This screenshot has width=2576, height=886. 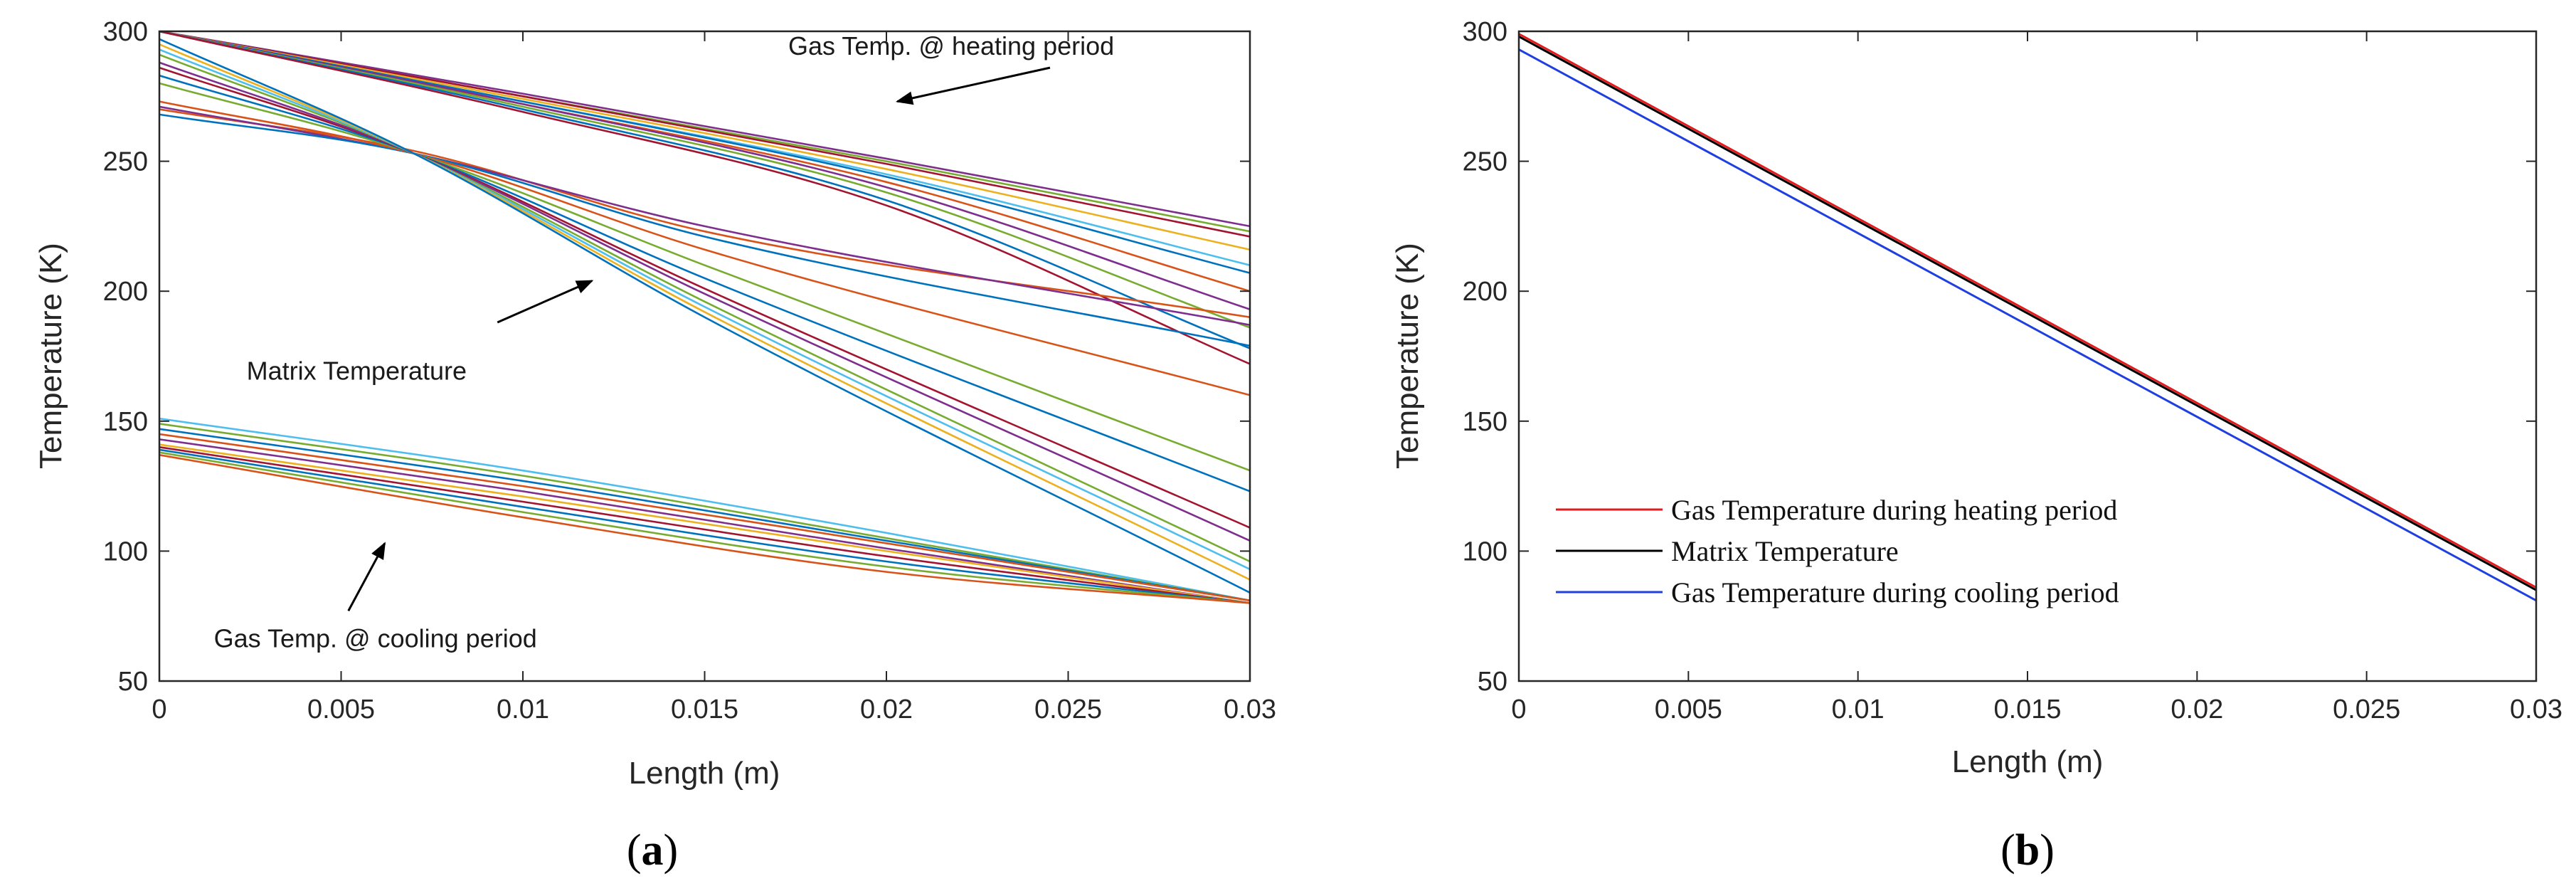 What do you see at coordinates (1894, 510) in the screenshot?
I see `legend-entry-1: Gas Temperature during heating period` at bounding box center [1894, 510].